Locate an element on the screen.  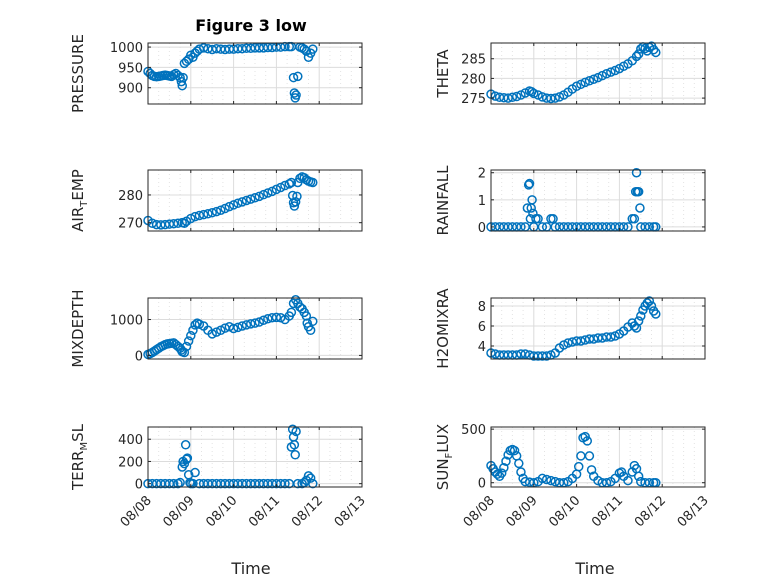
y-tick-label: 4 is located at coordinates (482, 347).